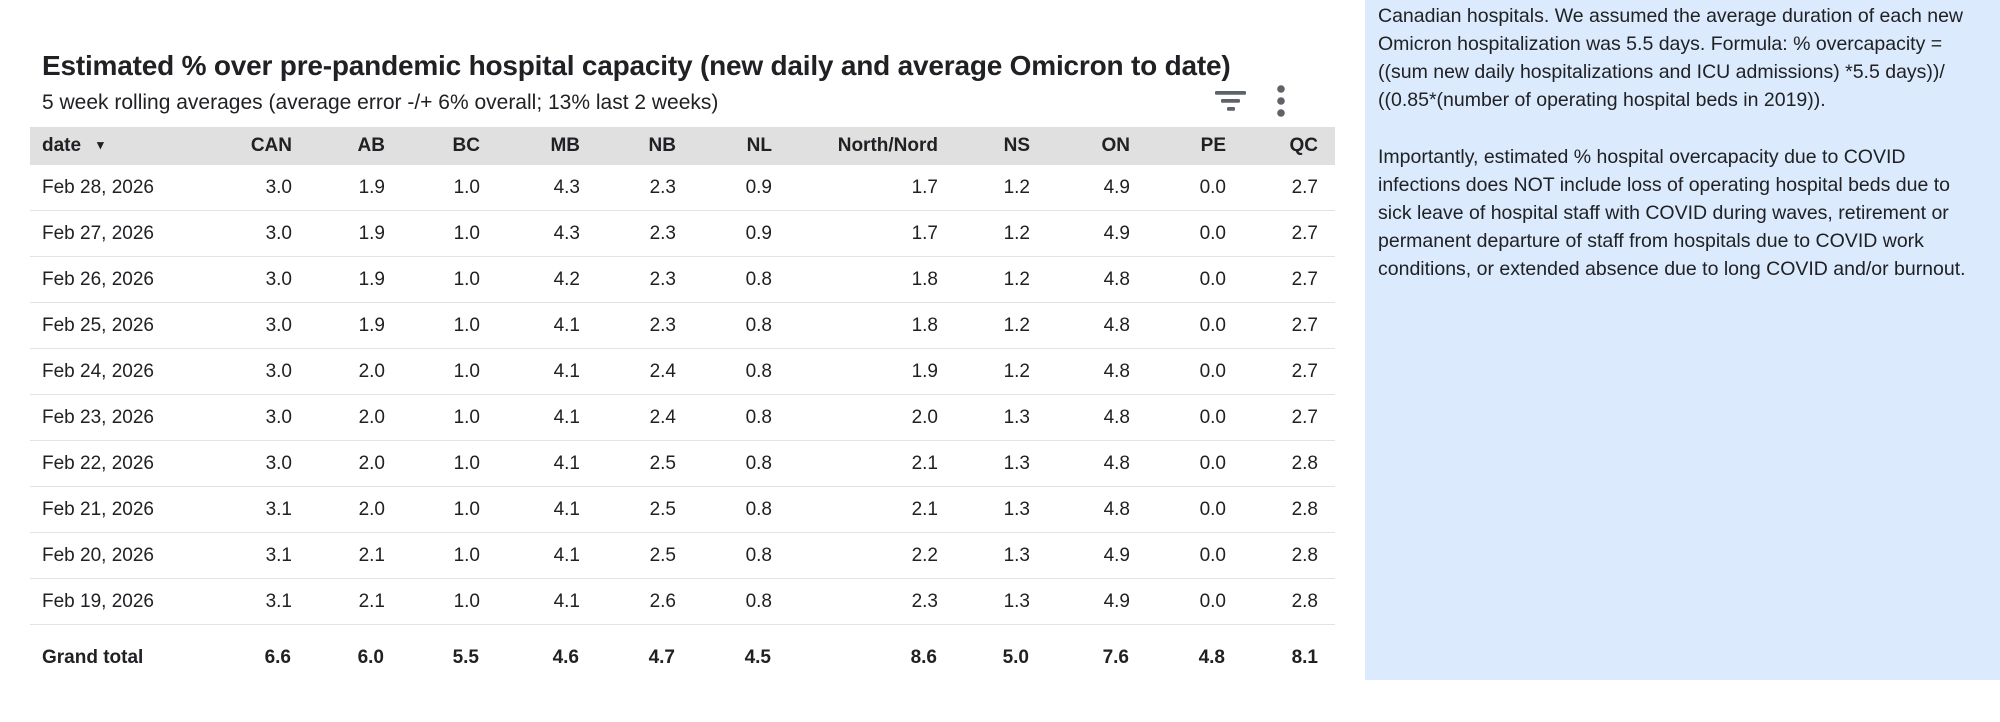 This screenshot has width=2000, height=722. What do you see at coordinates (115, 509) in the screenshot?
I see `date-cell: Feb 21, 2026` at bounding box center [115, 509].